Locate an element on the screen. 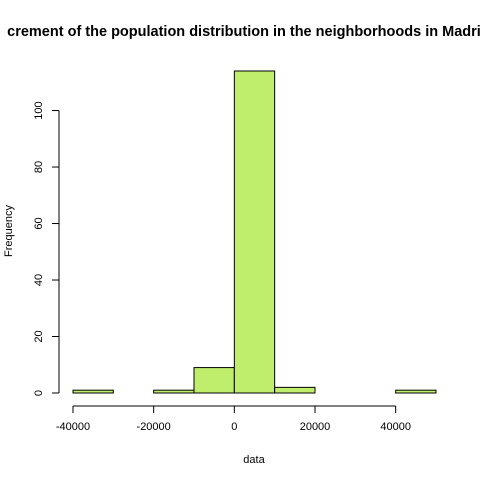 The height and width of the screenshot is (480, 480). y-tick-label: 80 is located at coordinates (39, 167).